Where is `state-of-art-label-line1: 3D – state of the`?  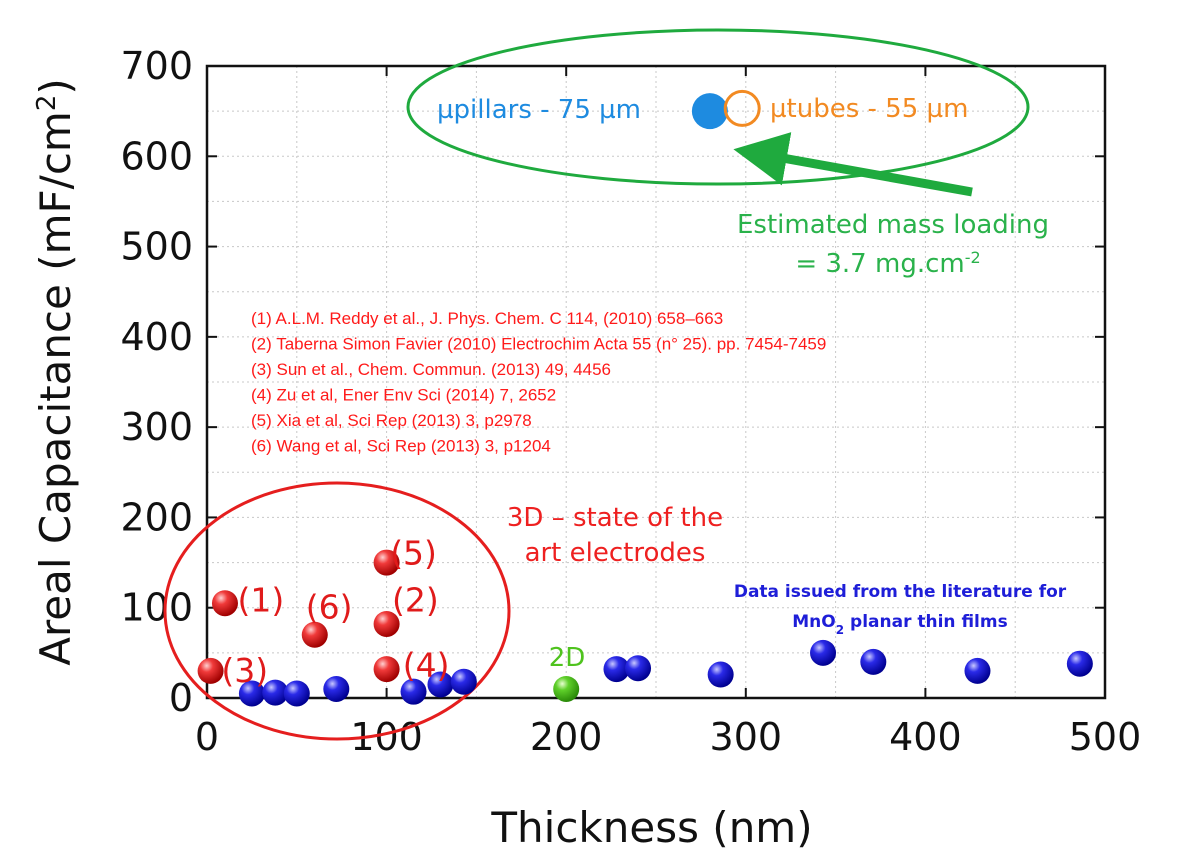
state-of-art-label-line1: 3D – state of the is located at coordinates (615, 518).